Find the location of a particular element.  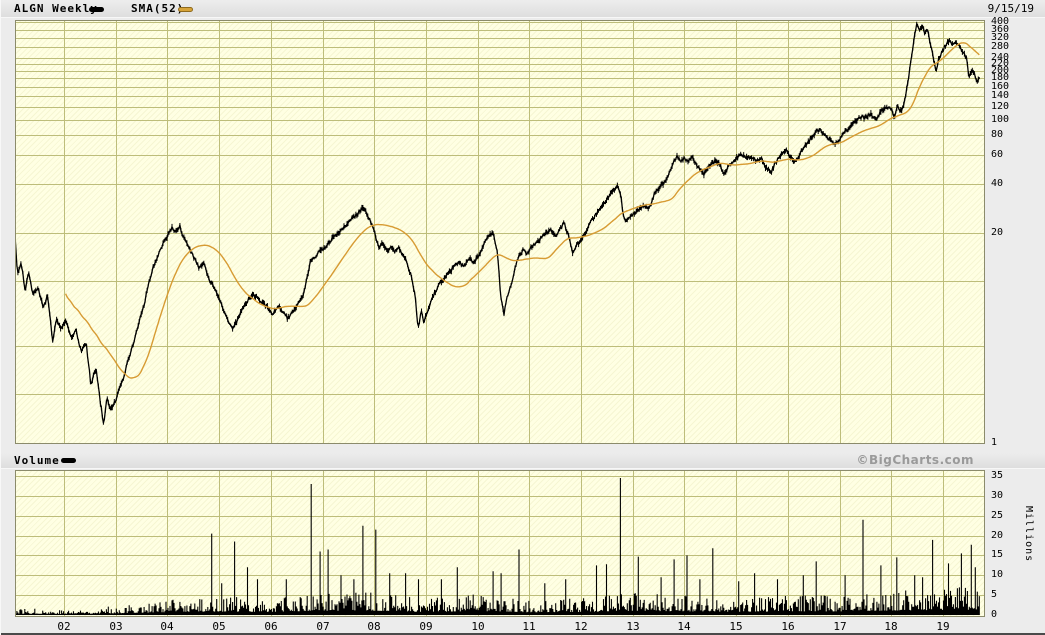

price-tick-label: 240 is located at coordinates (1000, 57).